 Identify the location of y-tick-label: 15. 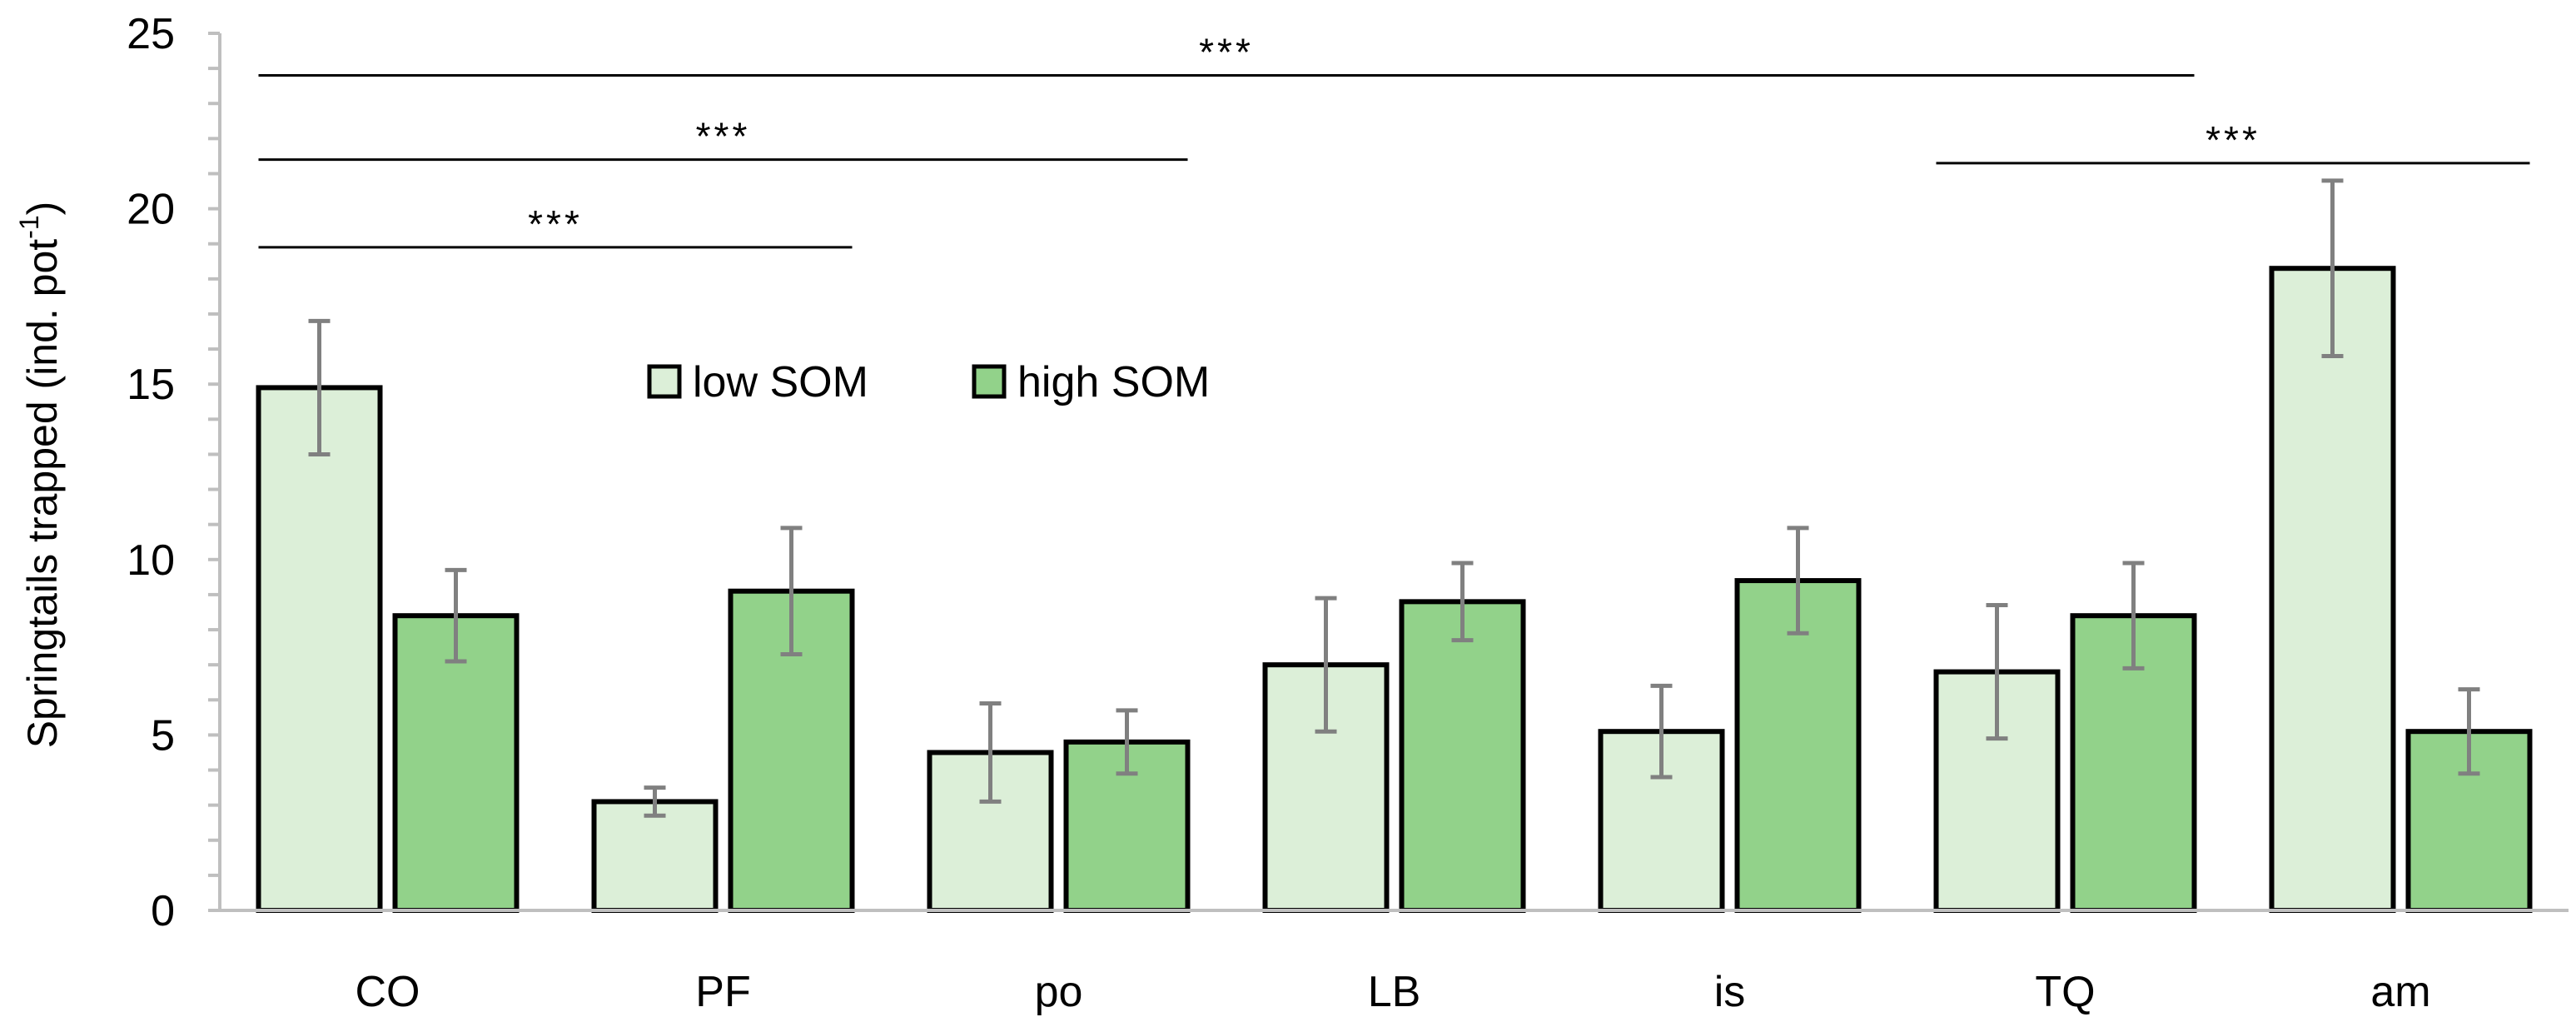
(151, 385).